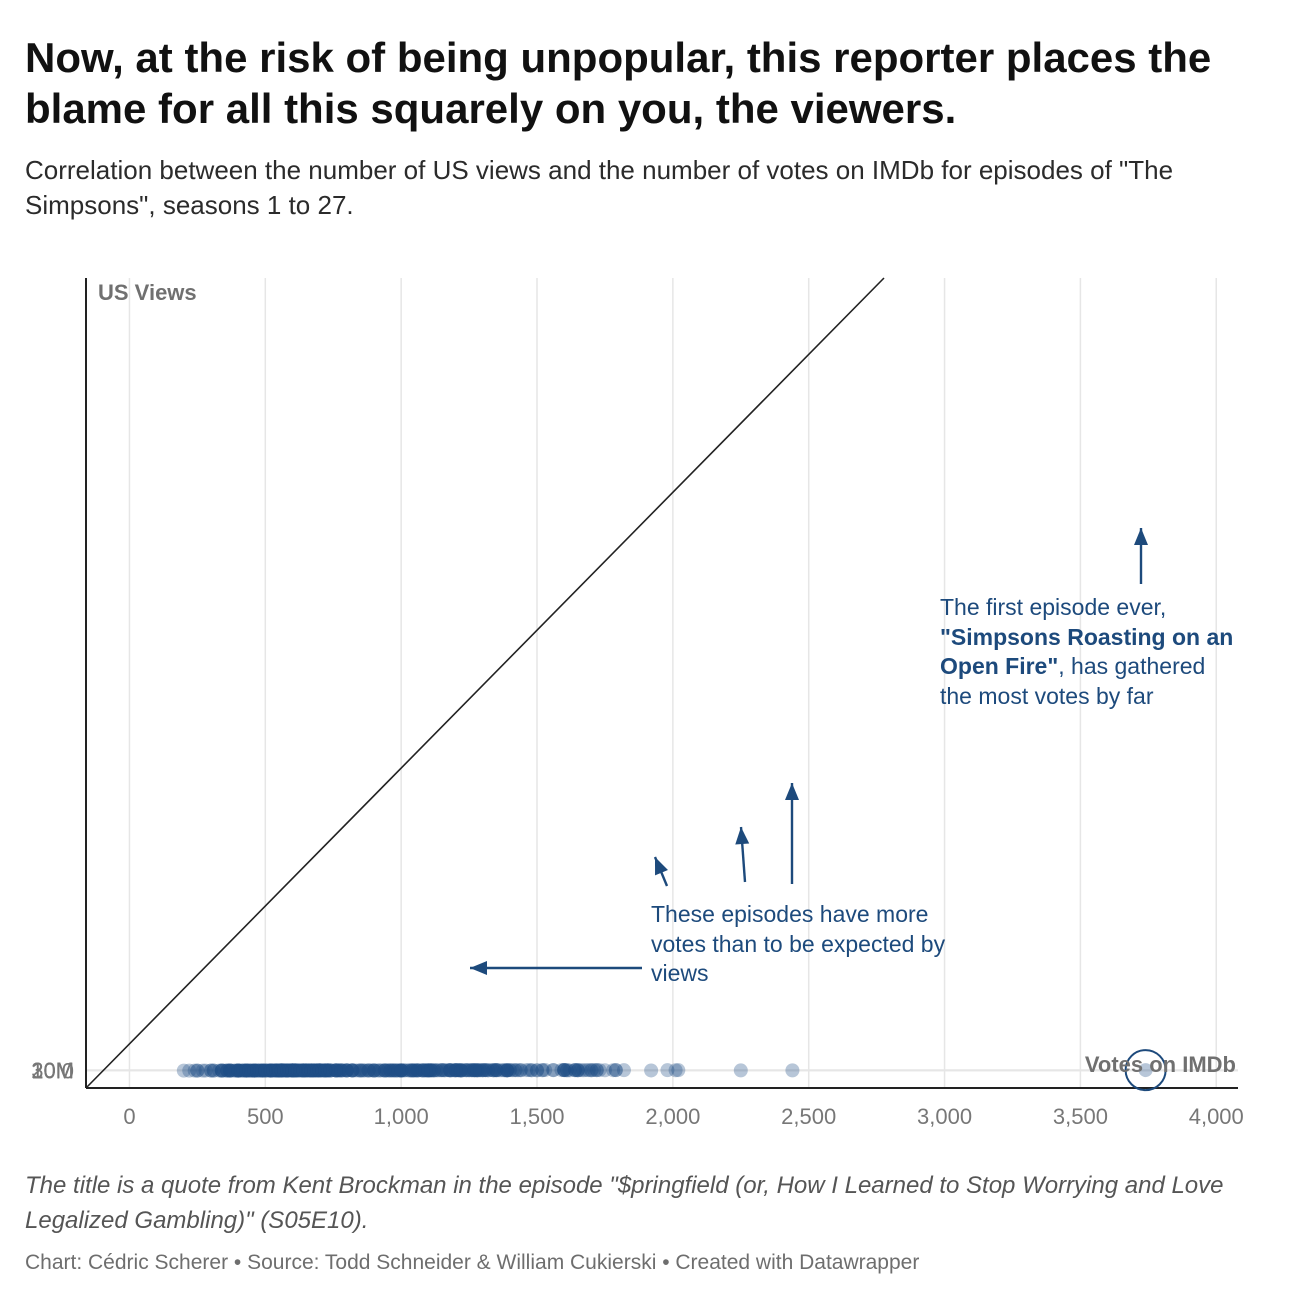 This screenshot has height=1304, width=1310. I want to click on x-tick-label: 2,000, so click(672, 1116).